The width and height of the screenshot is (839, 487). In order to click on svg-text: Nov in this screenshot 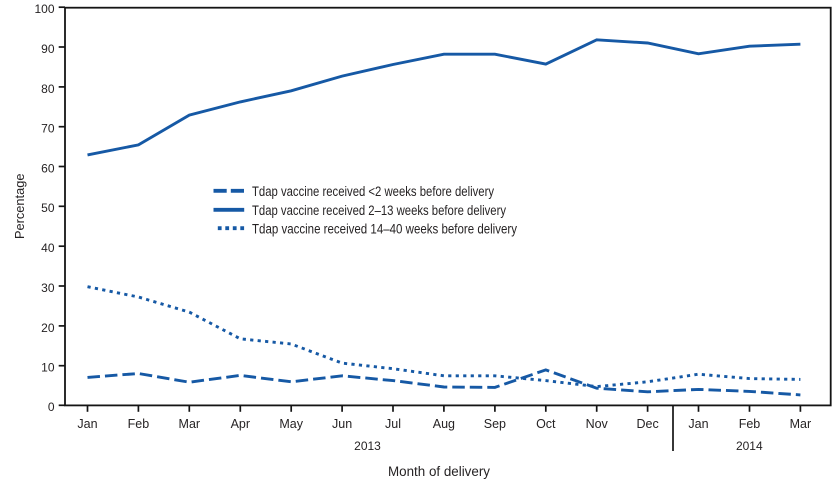, I will do `click(597, 424)`.